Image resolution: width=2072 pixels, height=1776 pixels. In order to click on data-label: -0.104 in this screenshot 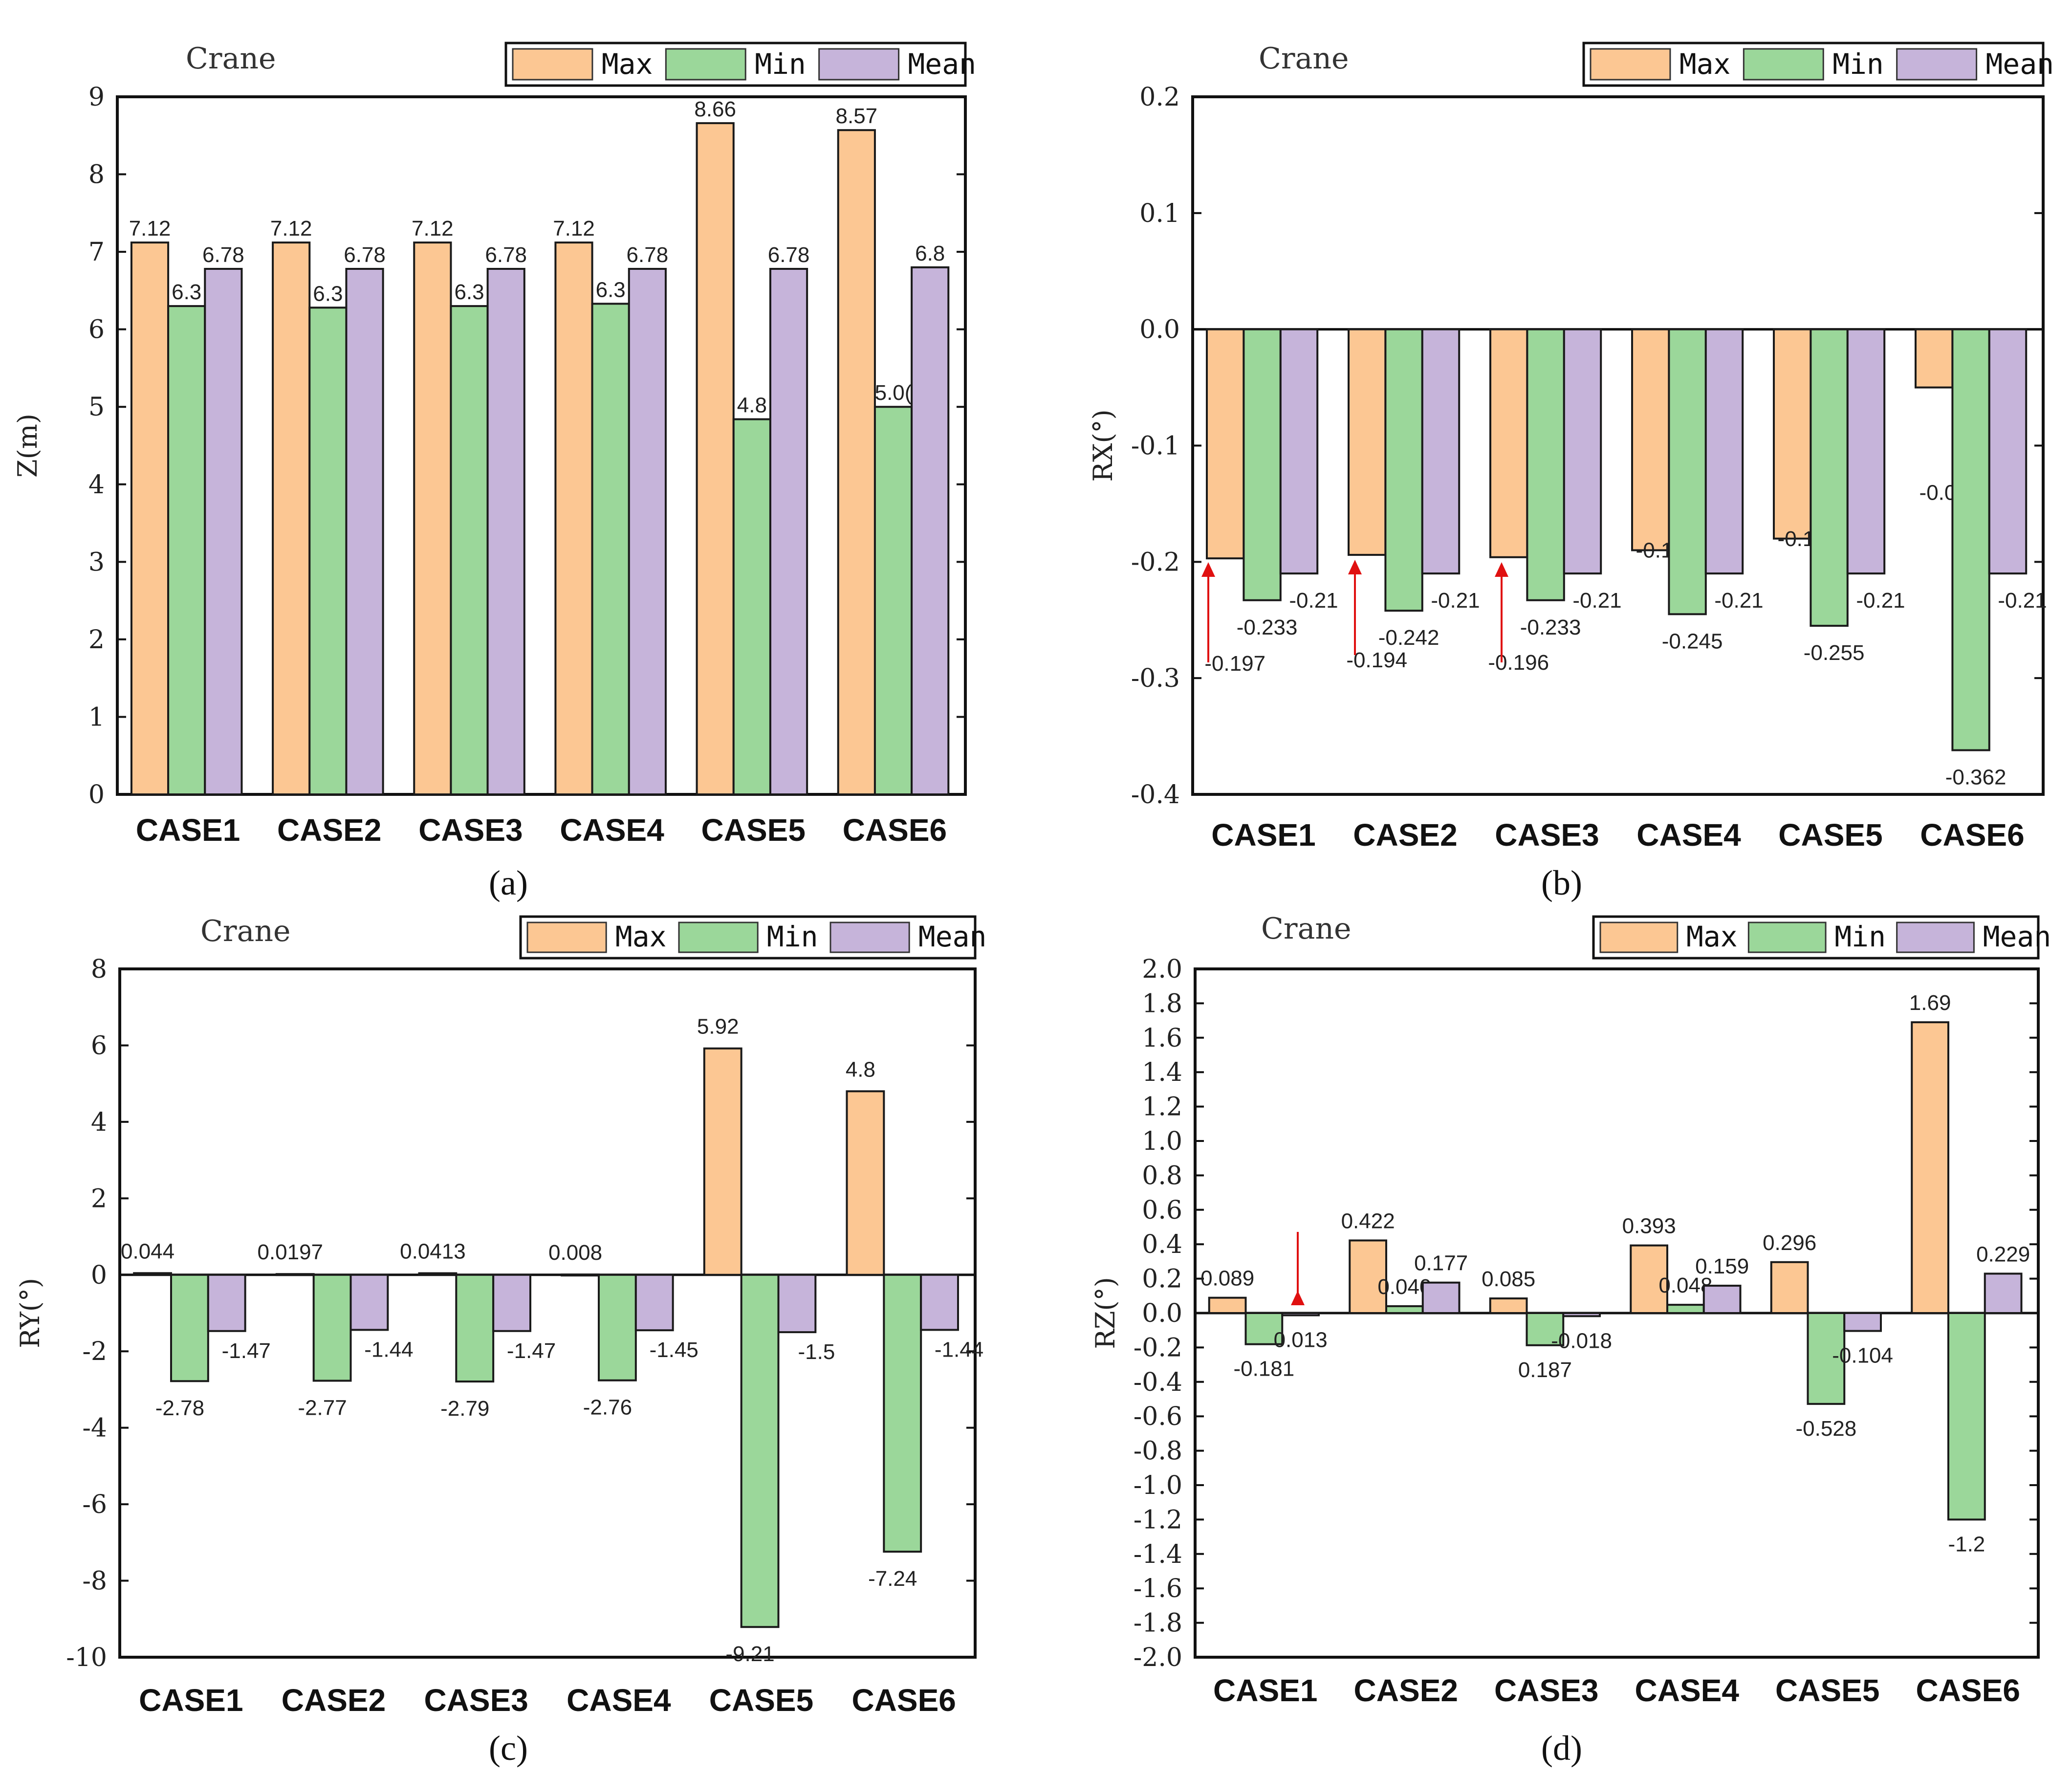, I will do `click(1862, 1356)`.